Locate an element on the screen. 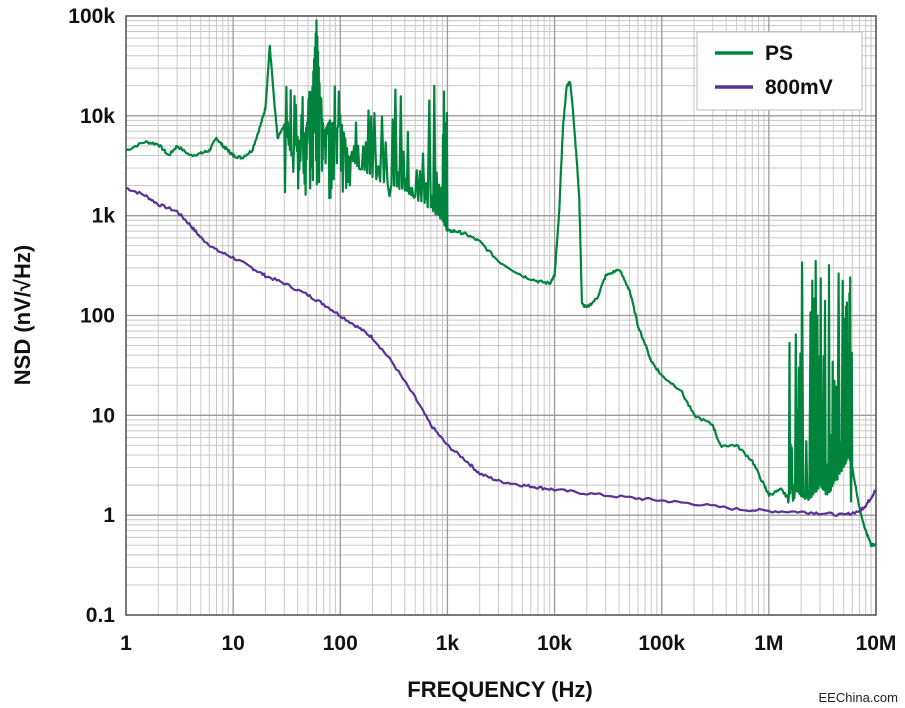  x-tick-labels: 1 10 100 1k 10k 100k 1M 10M is located at coordinates (508, 643).